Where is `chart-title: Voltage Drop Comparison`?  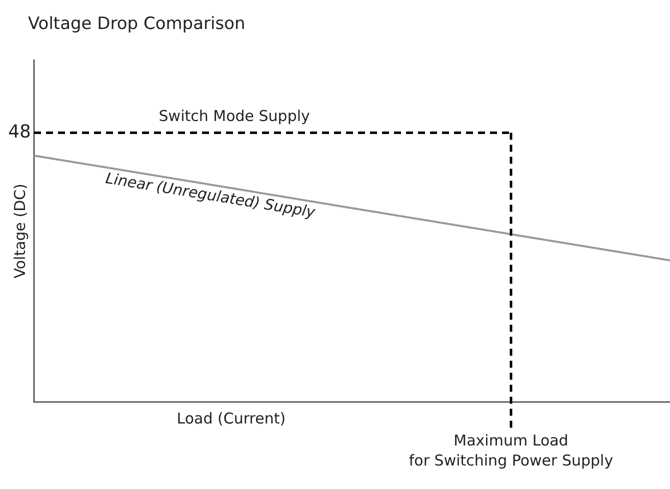 chart-title: Voltage Drop Comparison is located at coordinates (137, 24).